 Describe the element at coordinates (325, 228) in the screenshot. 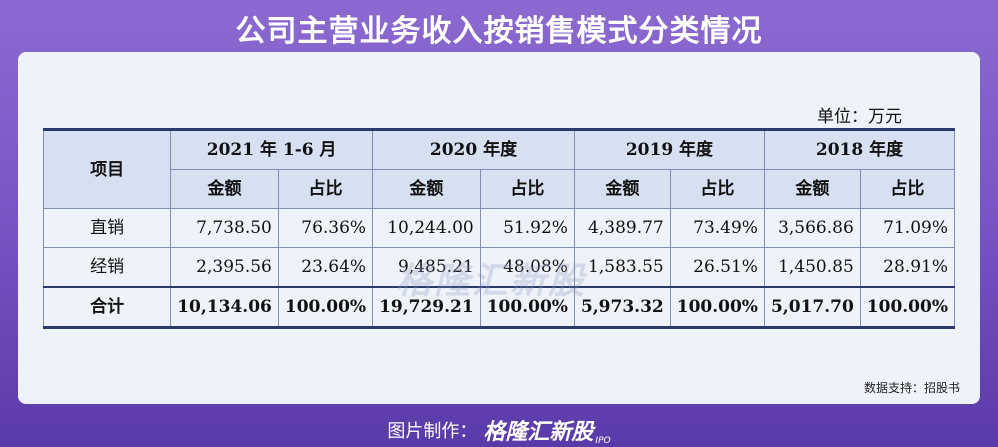

I see `cell: 76.36%` at that location.